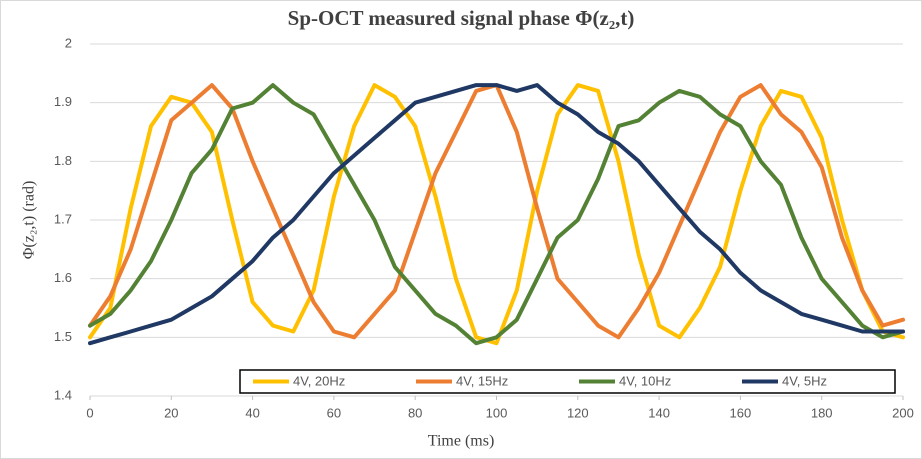 This screenshot has width=922, height=459. I want to click on y-tick-label: 1.6, so click(63, 277).